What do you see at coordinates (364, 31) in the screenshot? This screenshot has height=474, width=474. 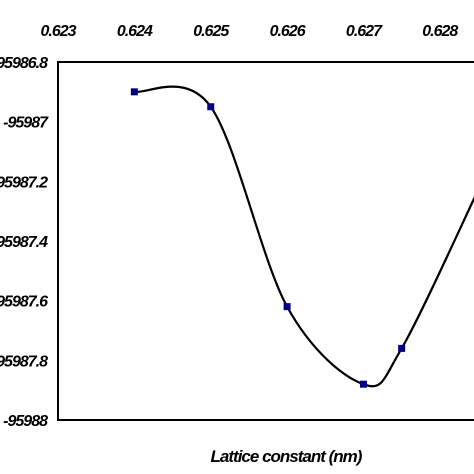 I see `x-tick-label: 0.627` at bounding box center [364, 31].